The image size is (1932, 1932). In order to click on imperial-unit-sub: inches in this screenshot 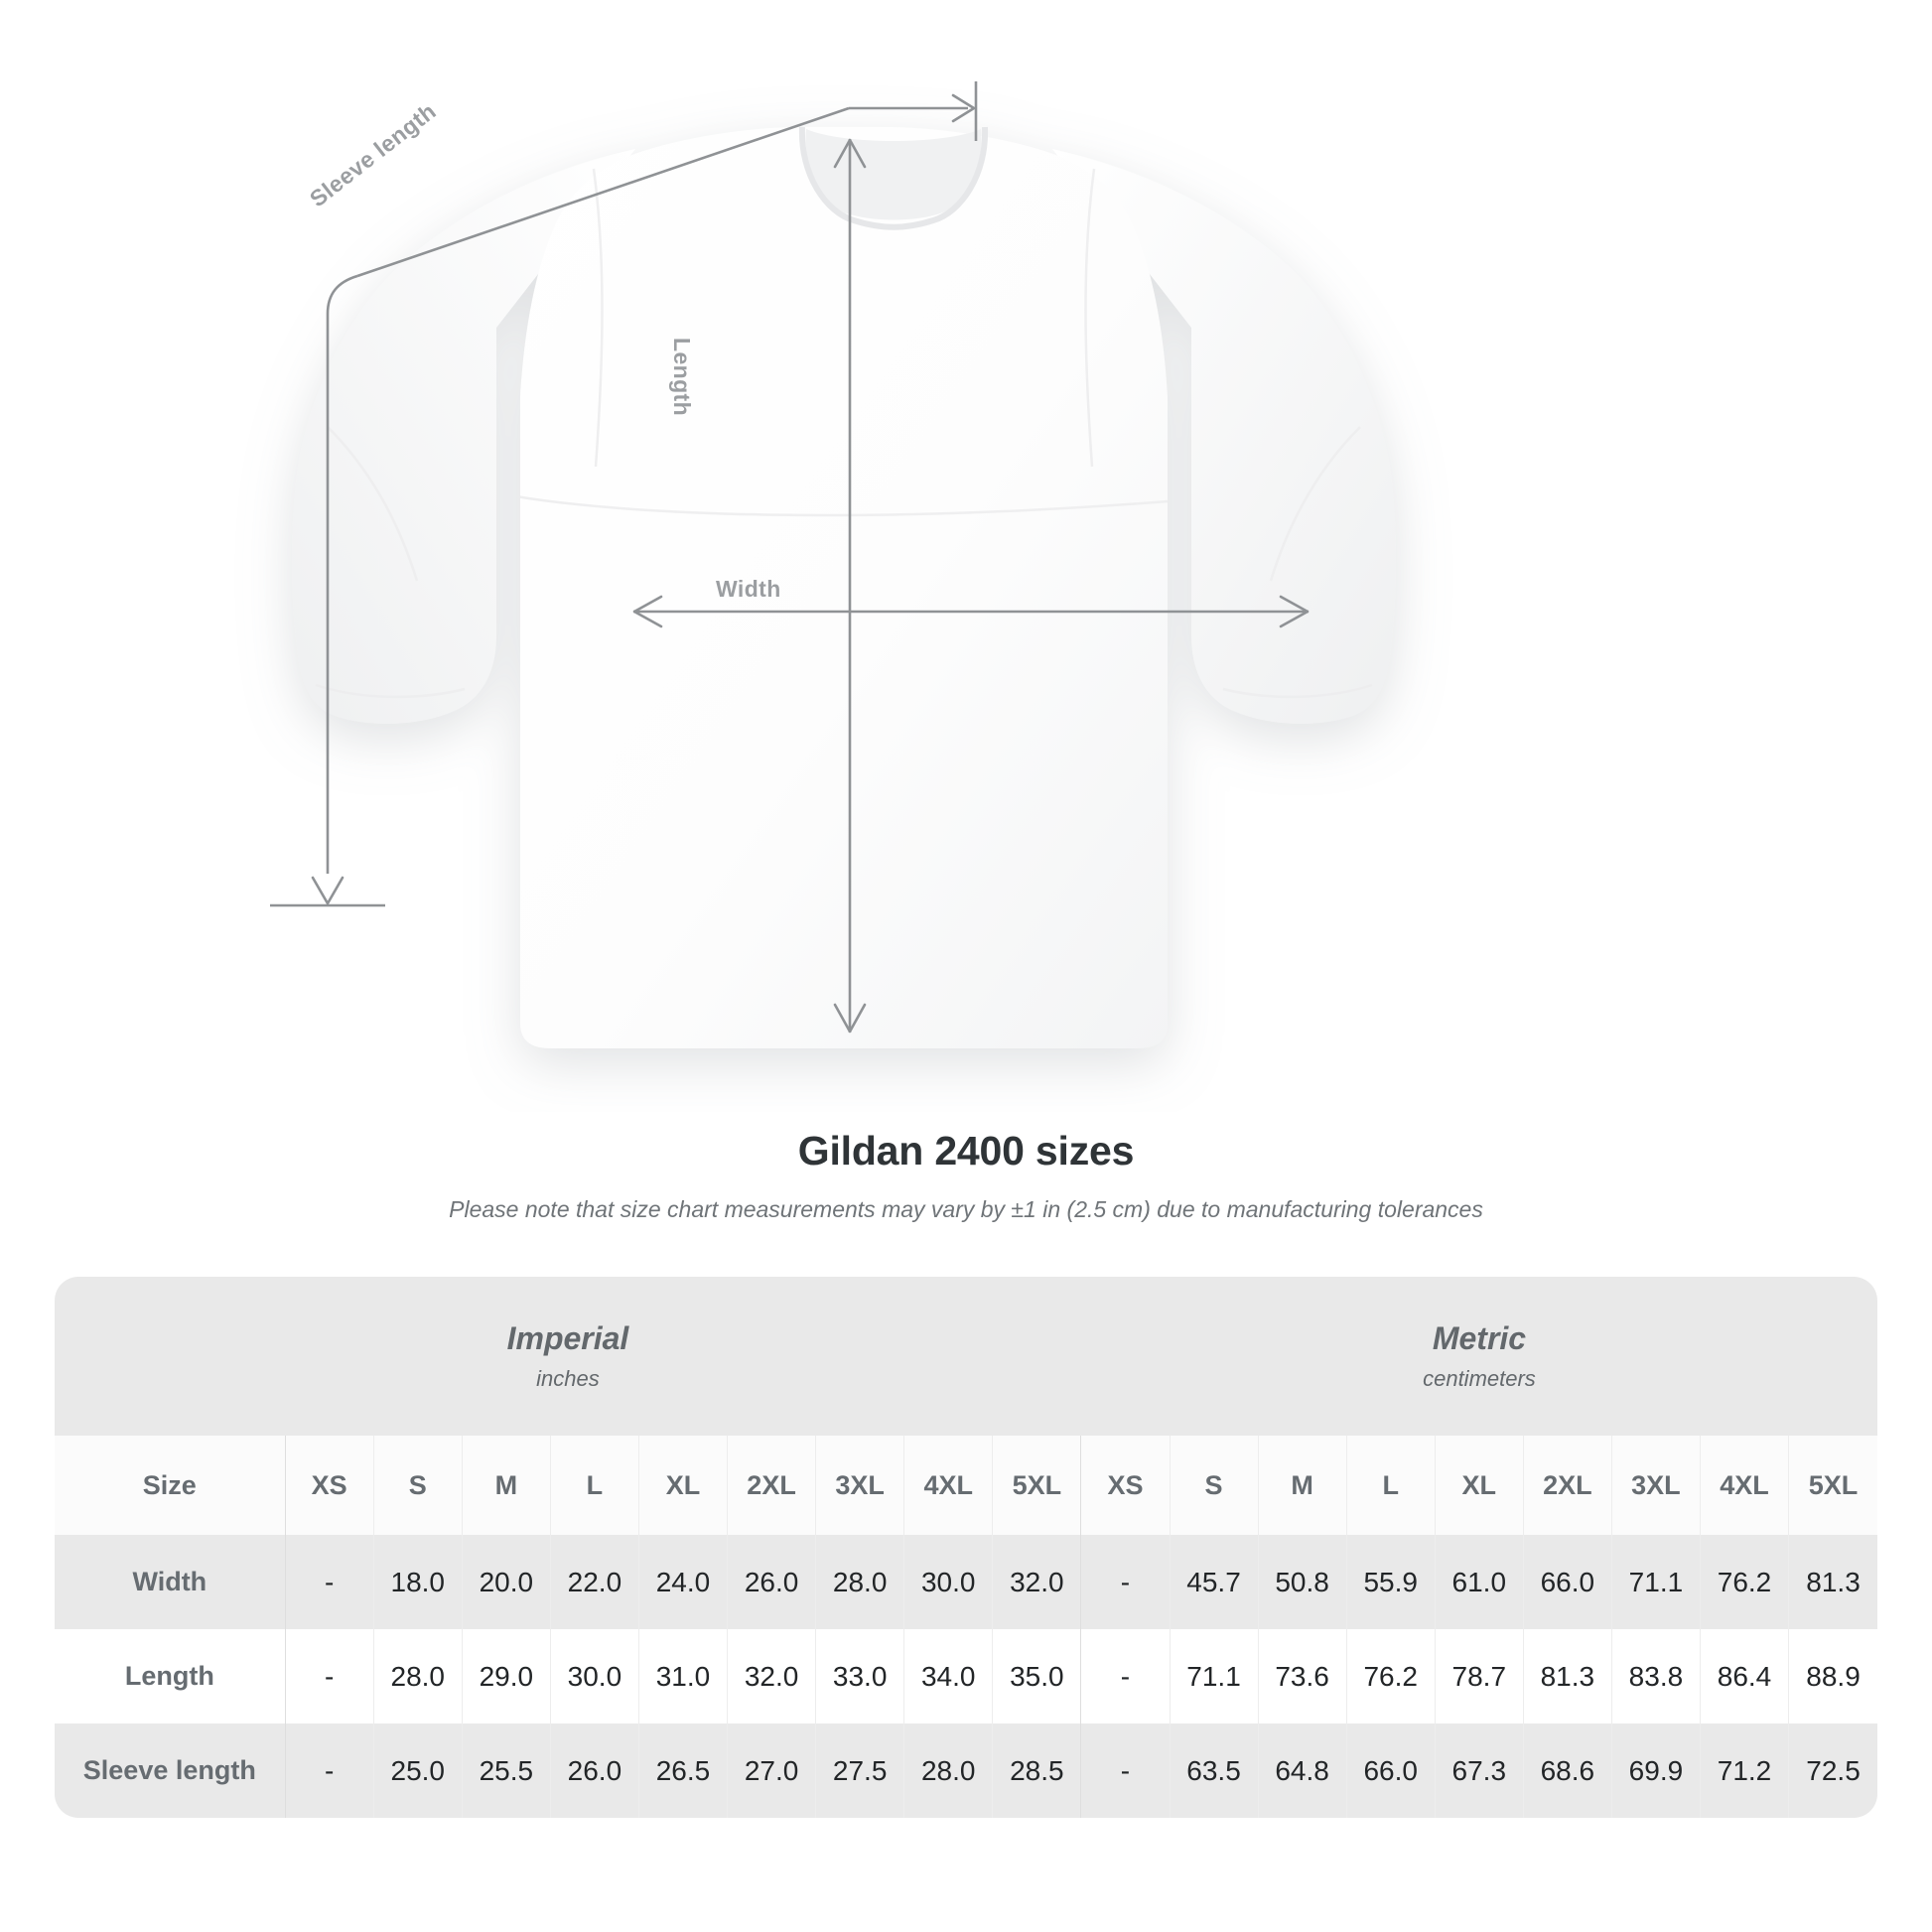, I will do `click(568, 1378)`.